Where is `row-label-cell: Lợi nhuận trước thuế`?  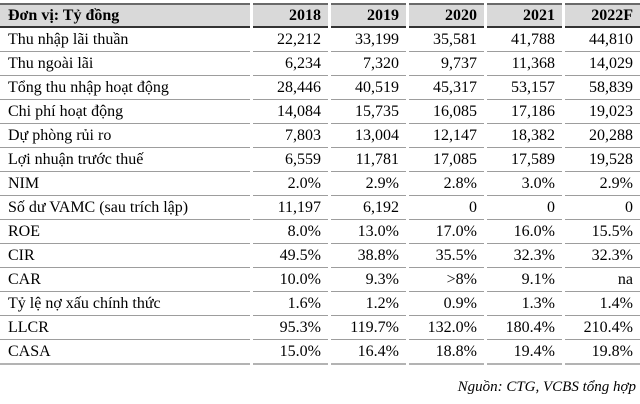
row-label-cell: Lợi nhuận trước thuế is located at coordinates (125, 160).